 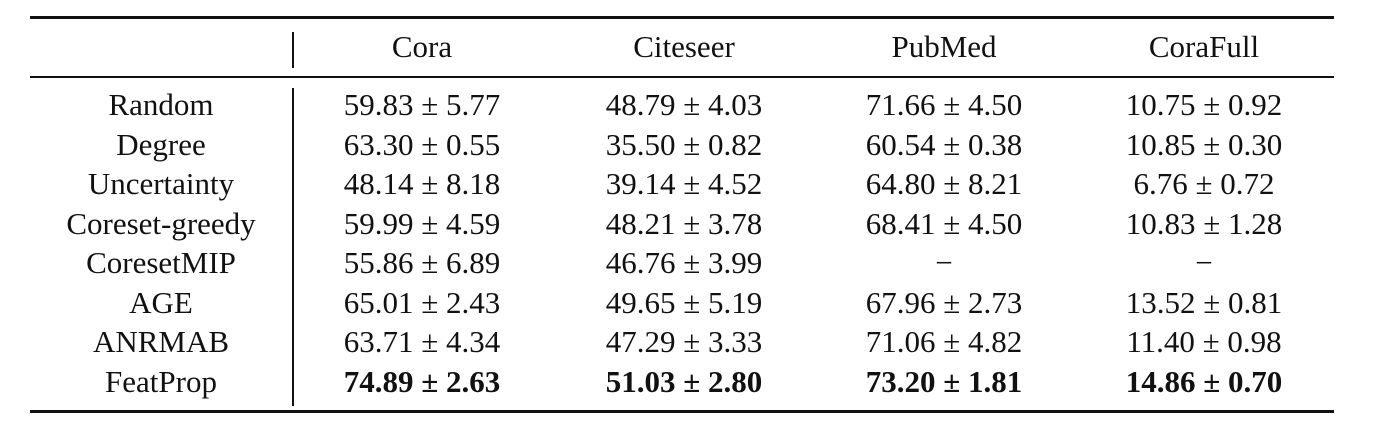 What do you see at coordinates (684, 46) in the screenshot?
I see `header-cell-citeseer: Citeseer` at bounding box center [684, 46].